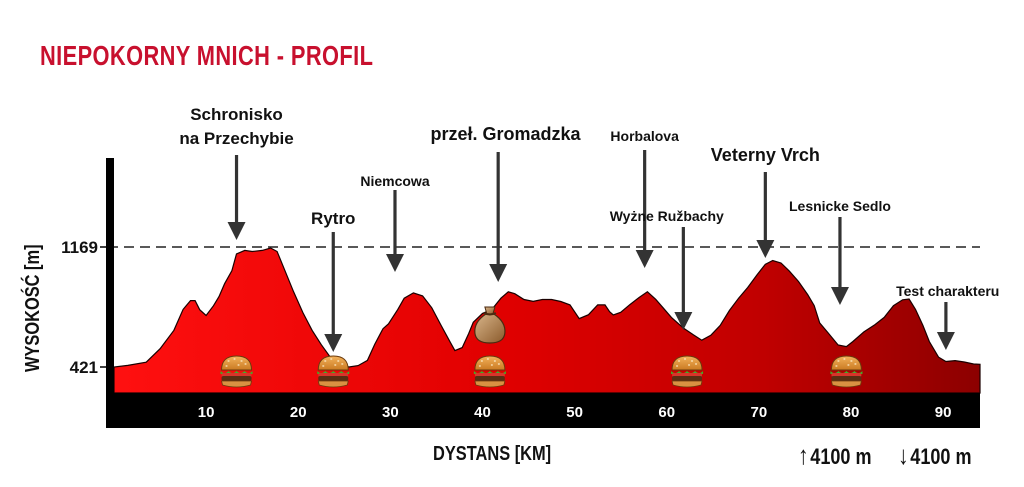  What do you see at coordinates (79, 247) in the screenshot?
I see `y-tick-label: 1169` at bounding box center [79, 247].